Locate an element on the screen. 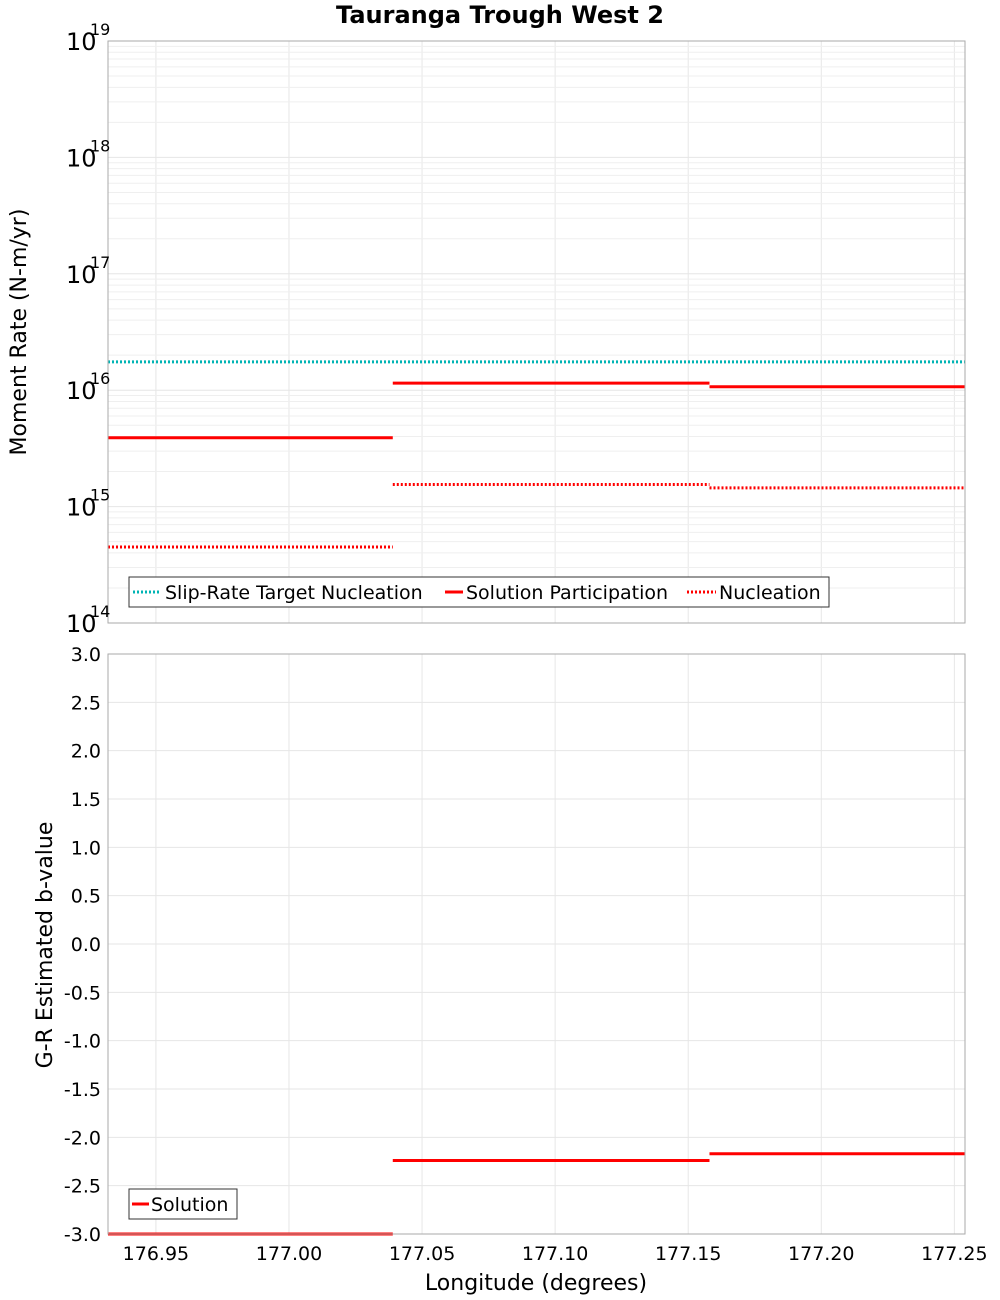  x-tick-label: 176.95 is located at coordinates (156, 1254).